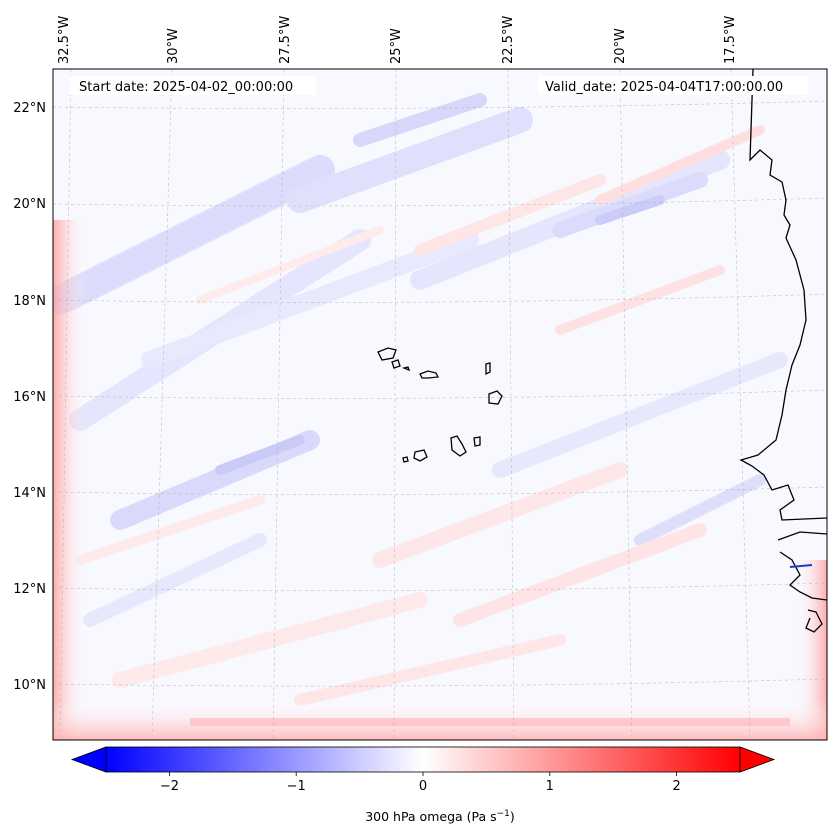 This screenshot has width=837, height=839. What do you see at coordinates (186, 87) in the screenshot?
I see `start-date-text: Start date: 2025-04-02_00:00:00` at bounding box center [186, 87].